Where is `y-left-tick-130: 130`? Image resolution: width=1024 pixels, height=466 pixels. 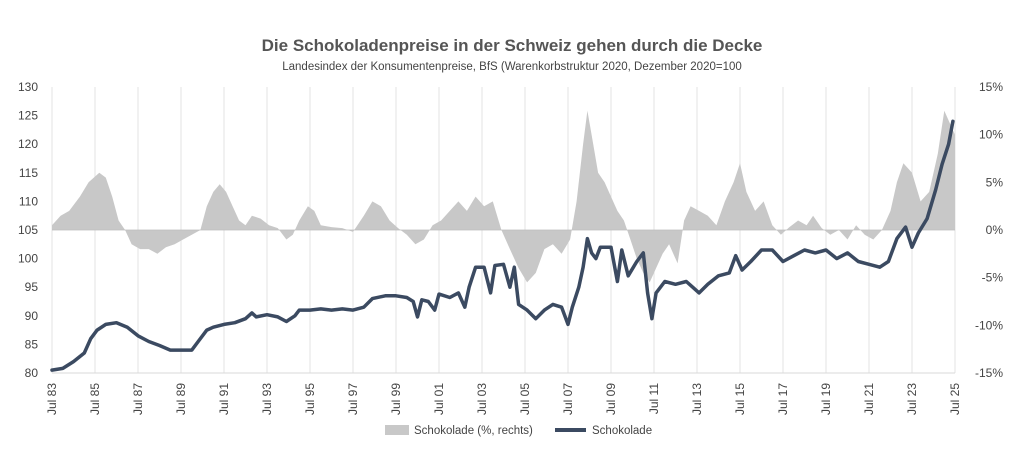 y-left-tick-130: 130 is located at coordinates (28, 87).